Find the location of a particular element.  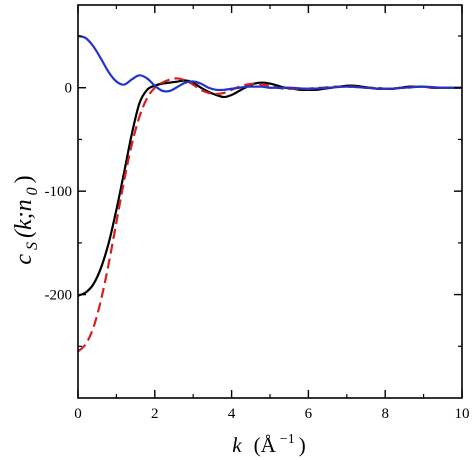

x-axis-title-main: k is located at coordinates (237, 445).